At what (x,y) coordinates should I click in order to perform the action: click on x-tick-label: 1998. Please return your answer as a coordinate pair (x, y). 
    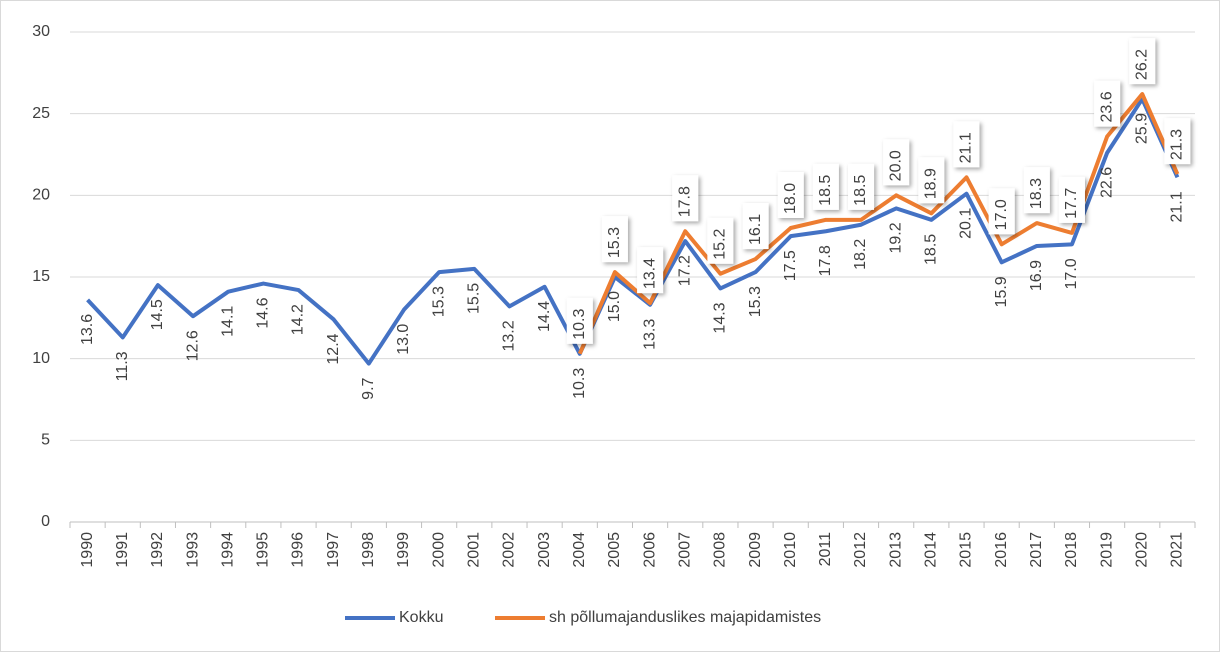
    Looking at the image, I should click on (368, 550).